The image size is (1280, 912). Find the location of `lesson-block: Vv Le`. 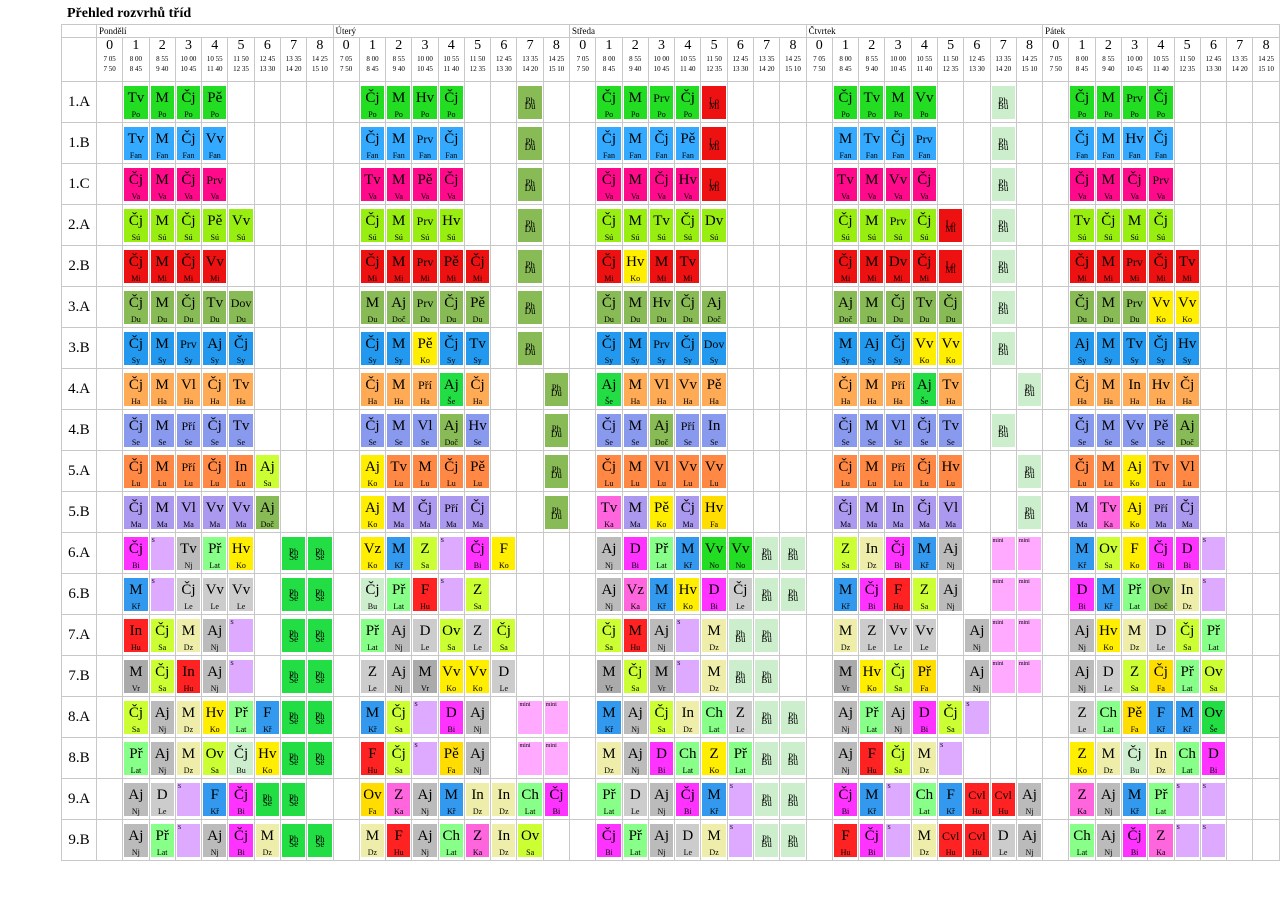

lesson-block: Vv Le is located at coordinates (924, 635).